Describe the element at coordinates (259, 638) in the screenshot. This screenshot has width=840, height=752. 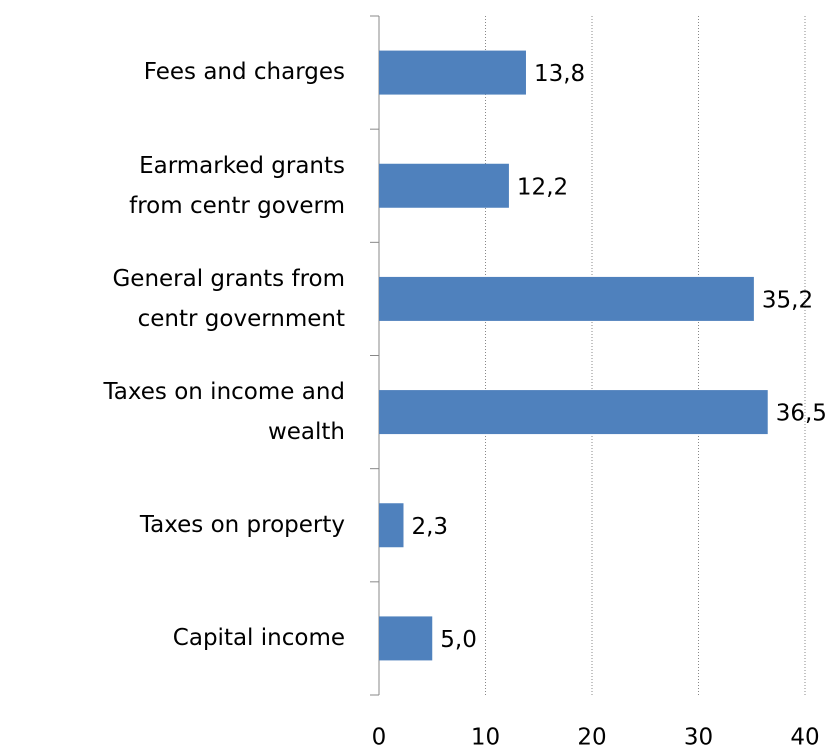
I see `y-tick-label: Capital income` at that location.